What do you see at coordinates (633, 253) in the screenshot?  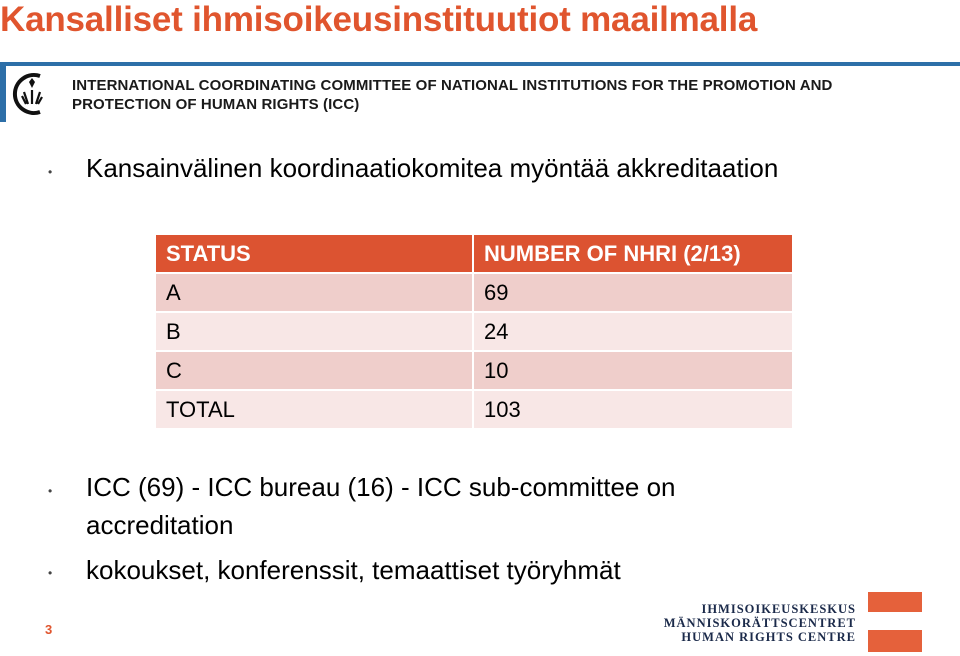 I see `header-number: NUMBER OF NHRI (2/13)` at bounding box center [633, 253].